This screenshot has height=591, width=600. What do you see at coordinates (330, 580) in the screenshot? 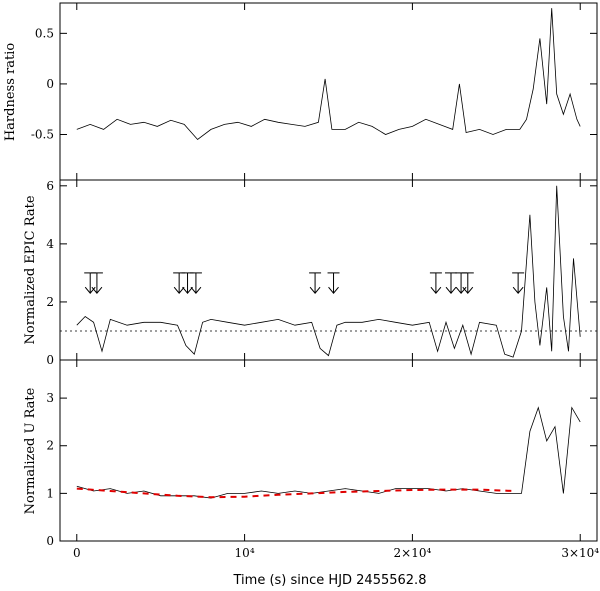
I see `x-axis-title: Time (s) since HJD 2455562.8` at bounding box center [330, 580].